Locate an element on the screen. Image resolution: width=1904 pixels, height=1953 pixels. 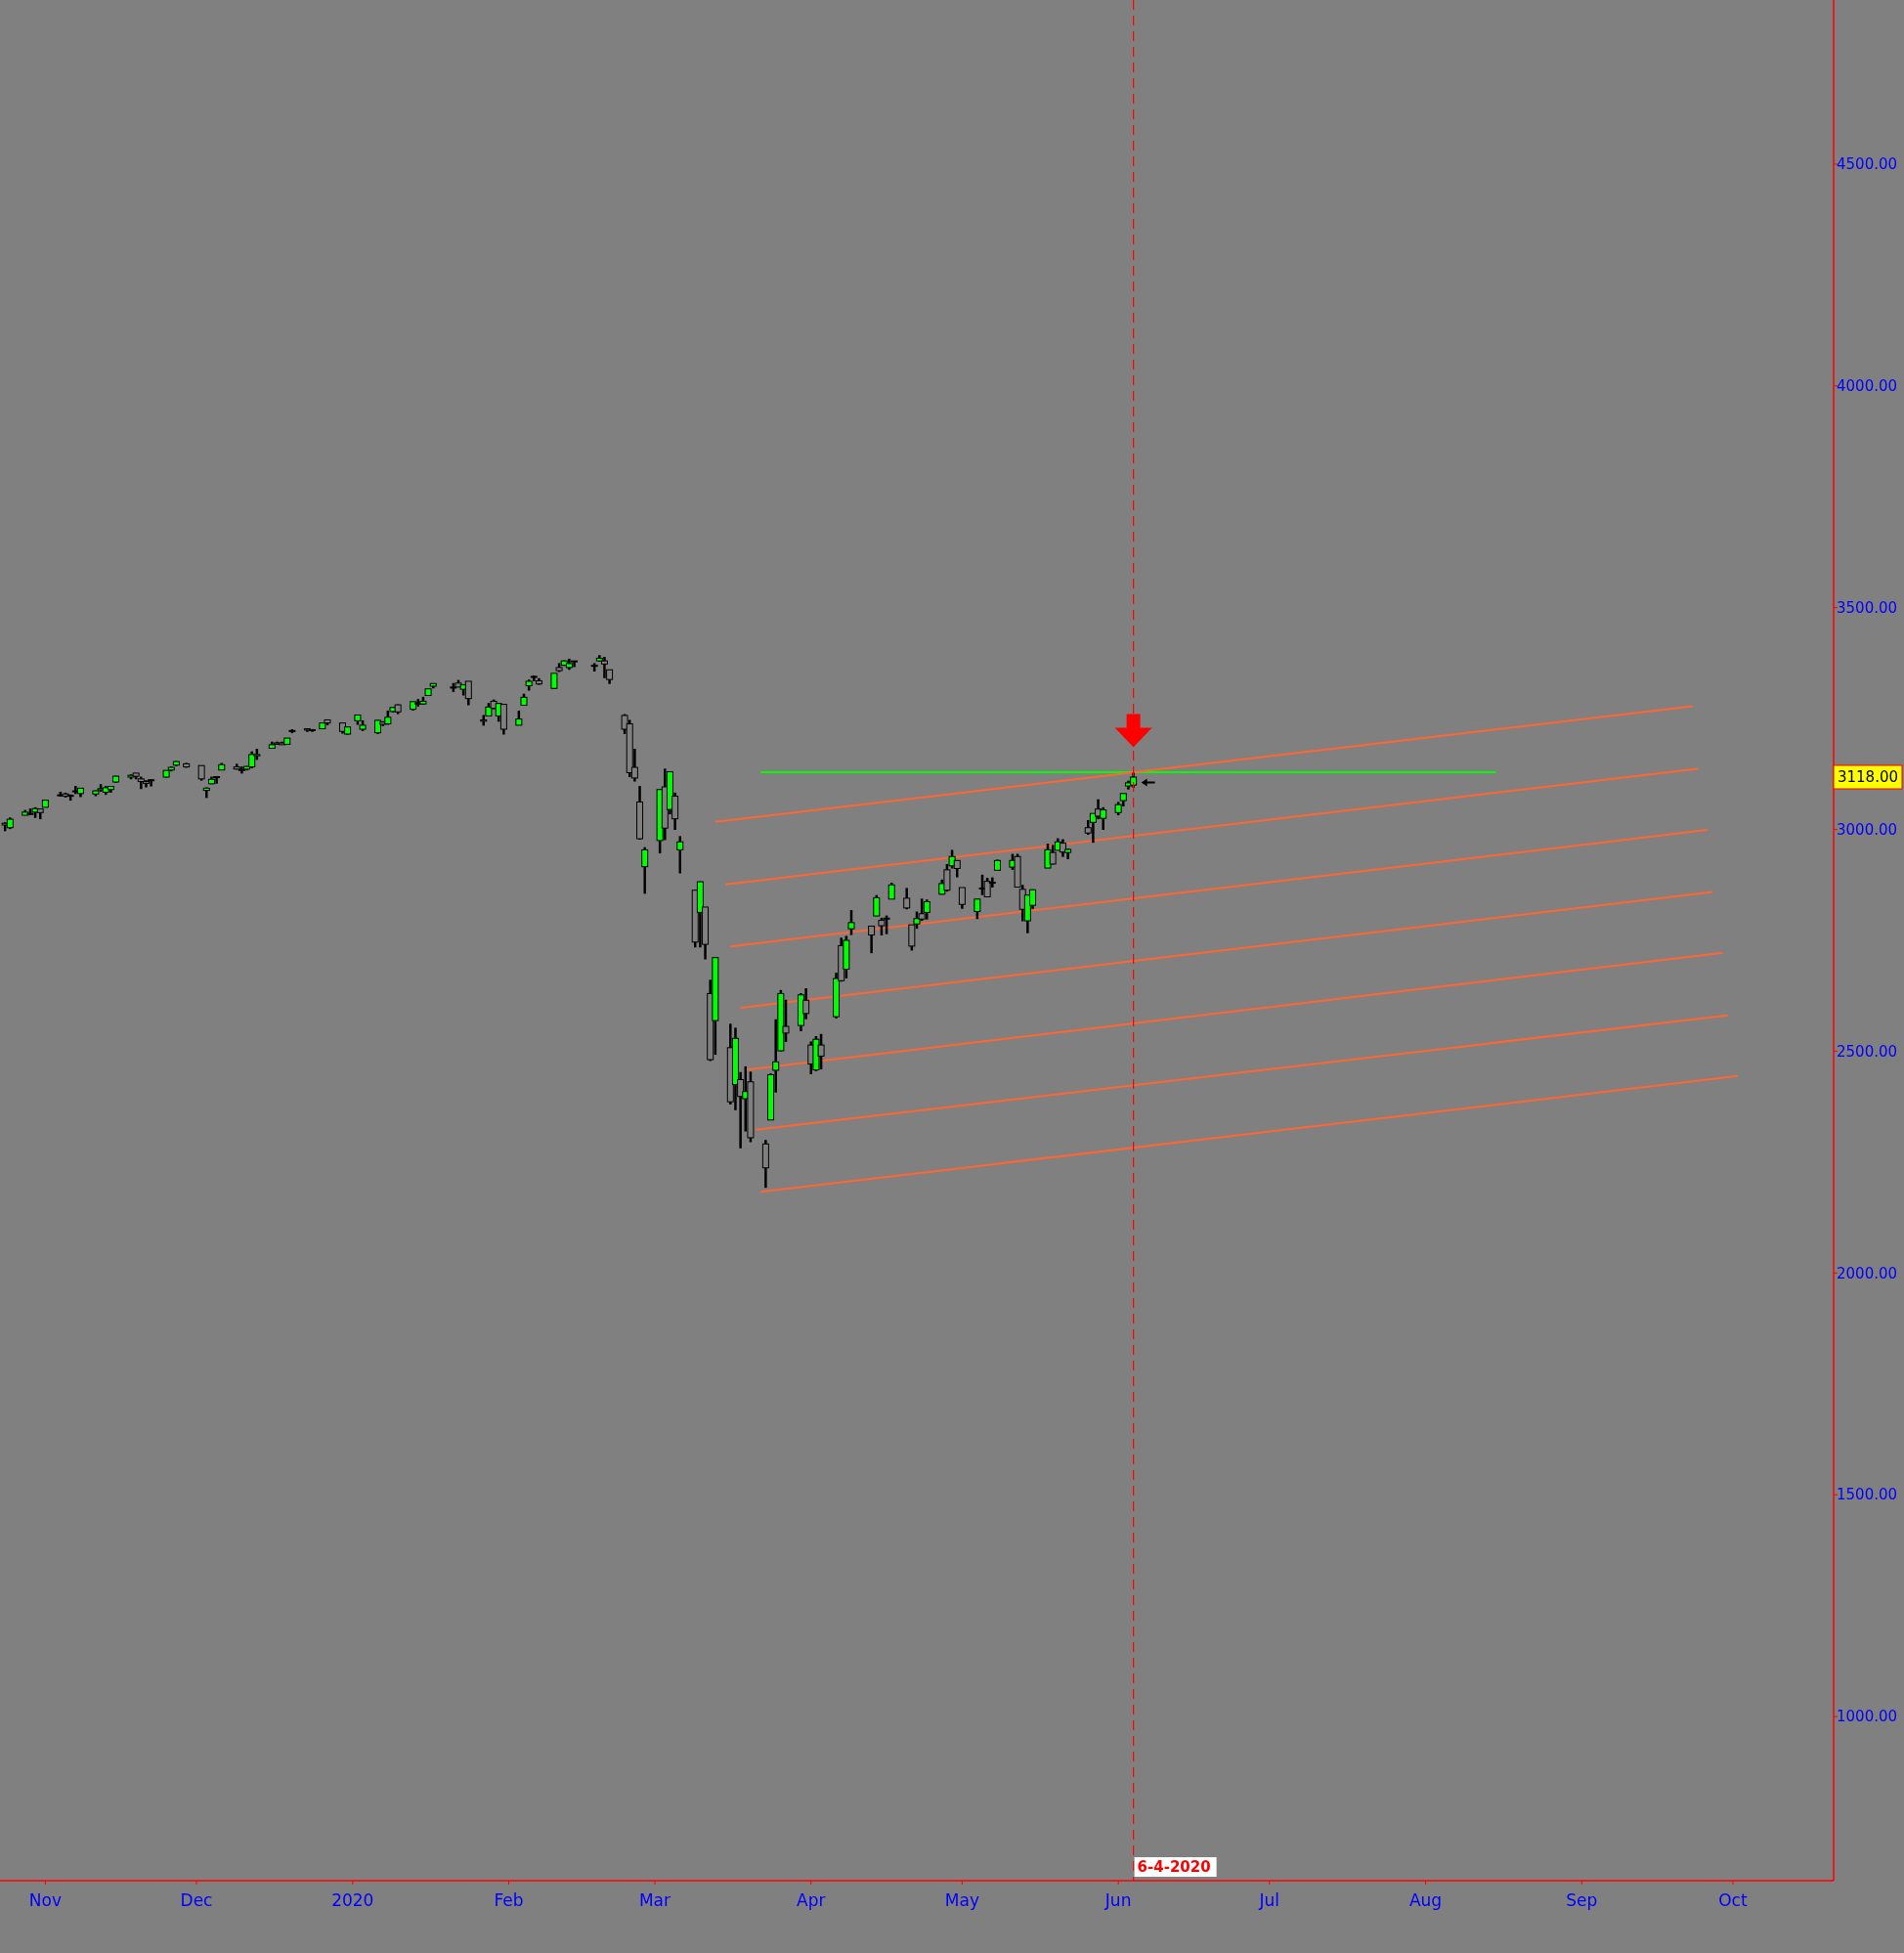
y-tick-label: 1000.00 is located at coordinates (1867, 1717).